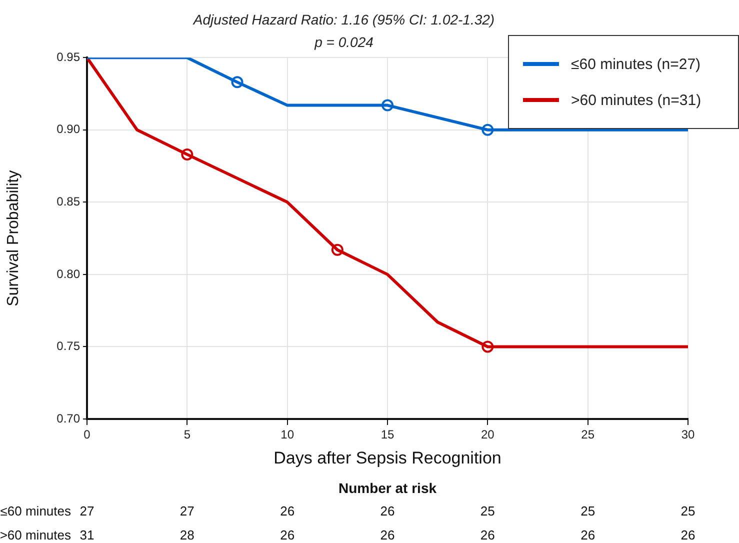 This screenshot has height=543, width=739. What do you see at coordinates (68, 129) in the screenshot?
I see `y-tick-label: 0.90` at bounding box center [68, 129].